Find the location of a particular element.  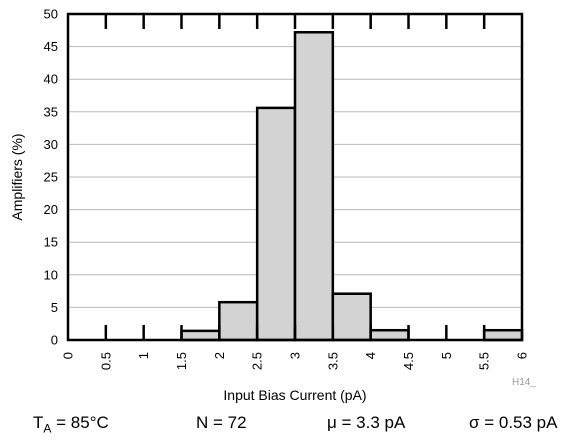

y-axis-title: Amplifiers (%) is located at coordinates (17, 176).